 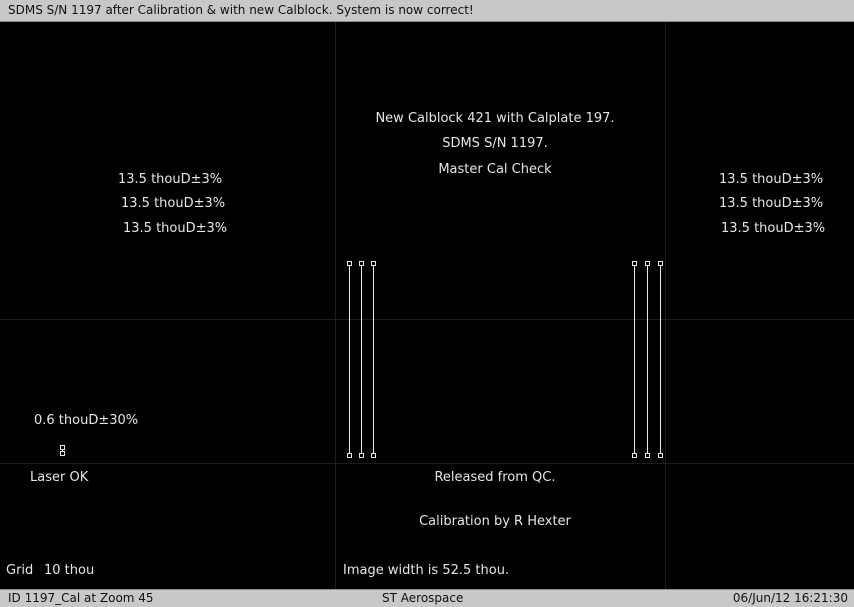 I want to click on left-measurement-2: 13.5 thouD±3%, so click(x=173, y=203).